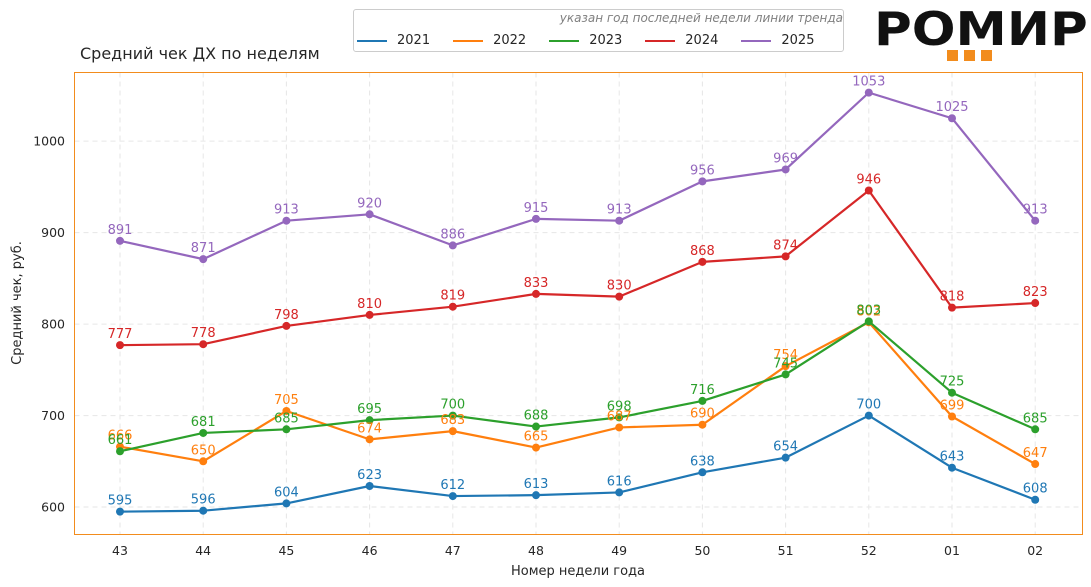 This screenshot has width=1091, height=587. I want to click on x-tick-label: 01, so click(952, 550).